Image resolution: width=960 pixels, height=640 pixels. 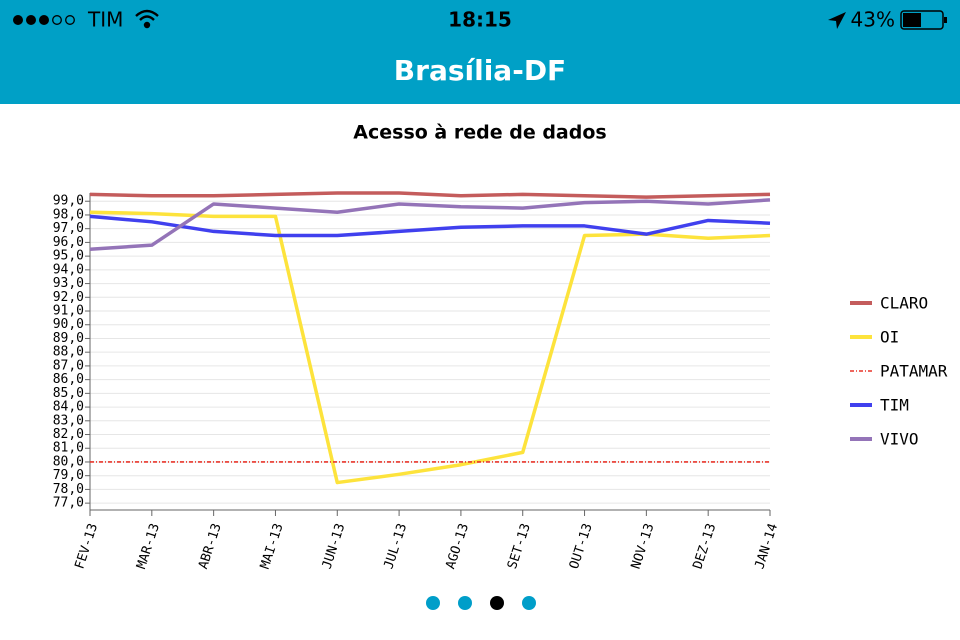 What do you see at coordinates (904, 303) in the screenshot?
I see `legend-label: CLARO` at bounding box center [904, 303].